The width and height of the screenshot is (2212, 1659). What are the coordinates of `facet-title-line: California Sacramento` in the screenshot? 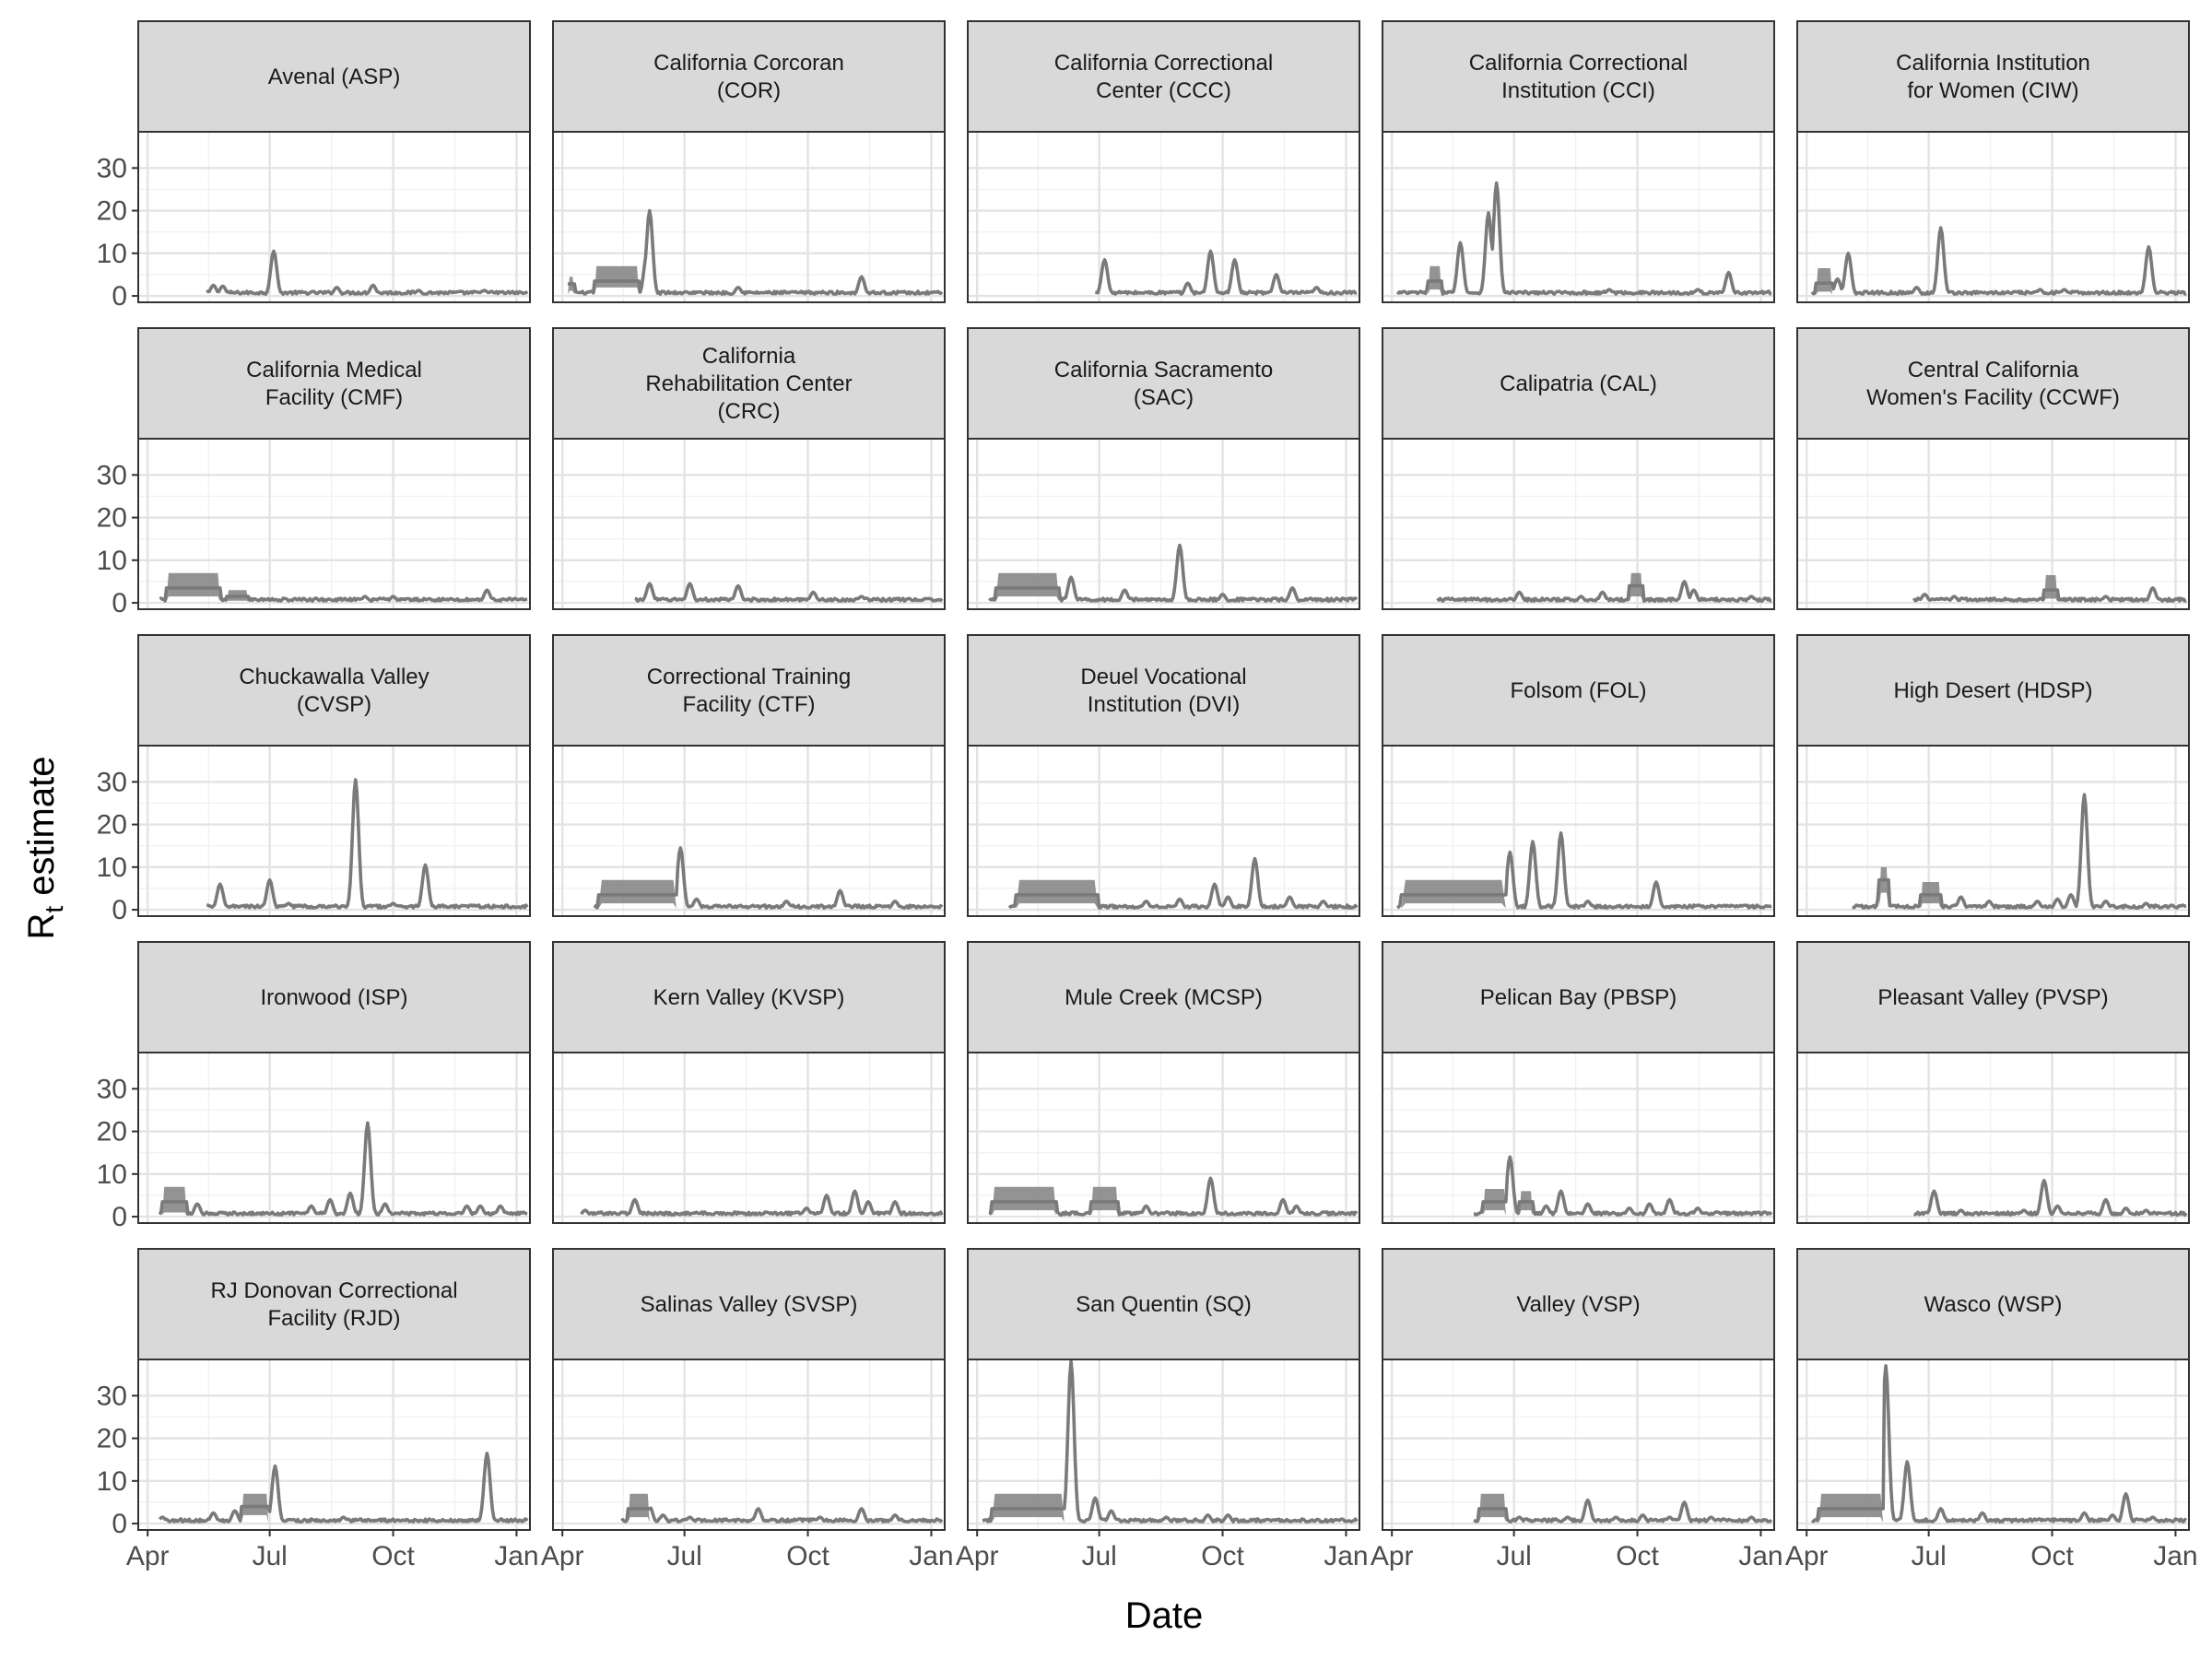 It's located at (1163, 370).